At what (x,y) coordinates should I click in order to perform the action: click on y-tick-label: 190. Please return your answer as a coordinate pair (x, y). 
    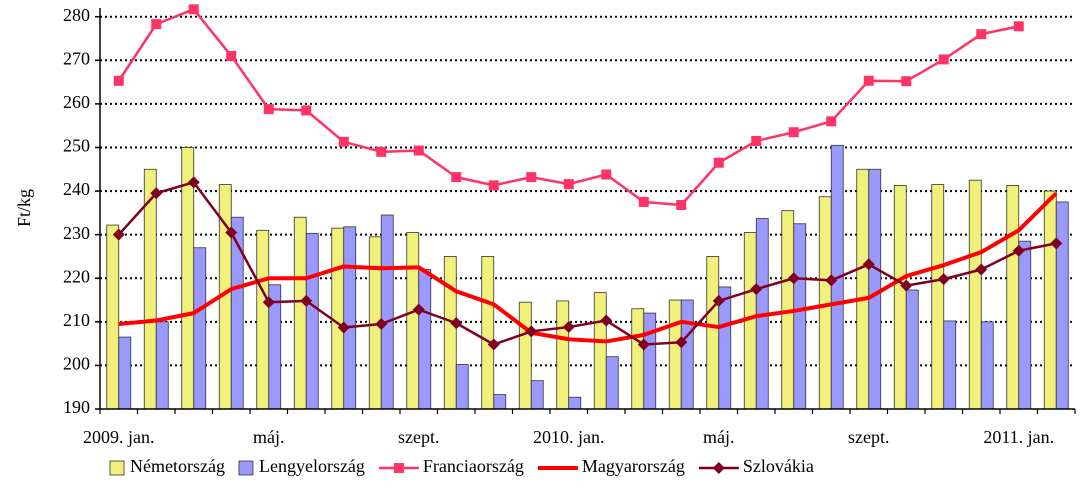
    Looking at the image, I should click on (76, 407).